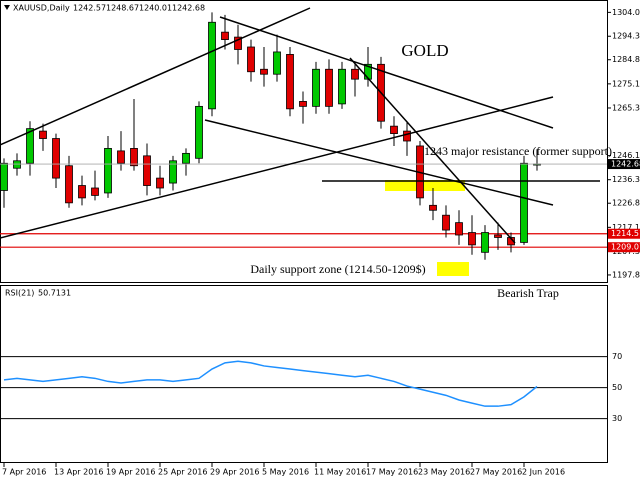  What do you see at coordinates (626, 227) in the screenshot?
I see `y-tick-label: 1217.10` at bounding box center [626, 227].